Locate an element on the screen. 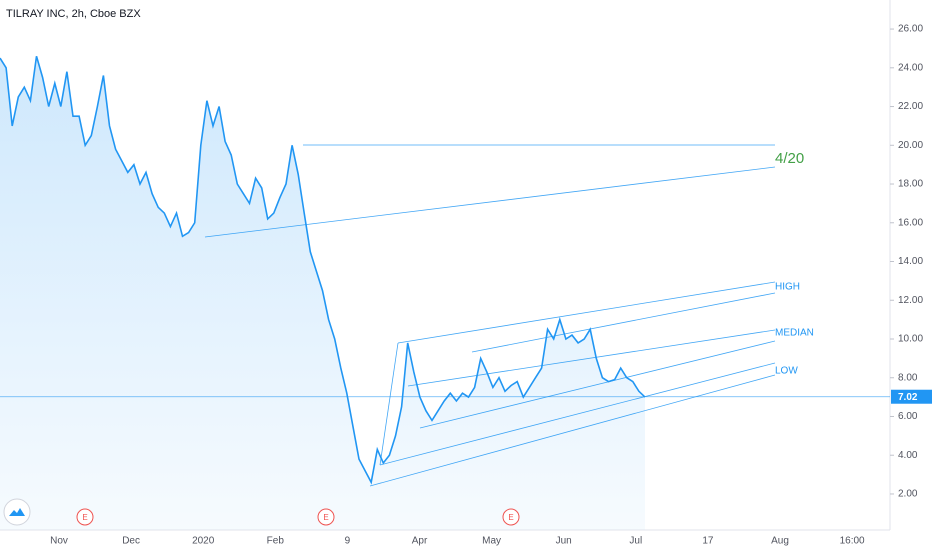 The width and height of the screenshot is (932, 555). x-tick-label: 16:00 is located at coordinates (852, 541).